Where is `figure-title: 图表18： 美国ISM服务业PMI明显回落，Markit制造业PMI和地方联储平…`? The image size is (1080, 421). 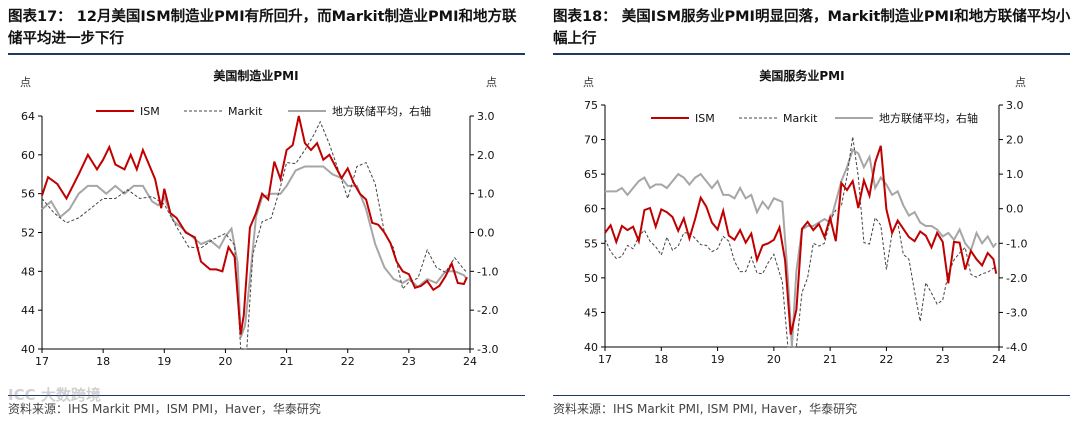
figure-title: 图表18： 美国ISM服务业PMI明显回落，Markit制造业PMI和地方联储平… is located at coordinates (812, 28).